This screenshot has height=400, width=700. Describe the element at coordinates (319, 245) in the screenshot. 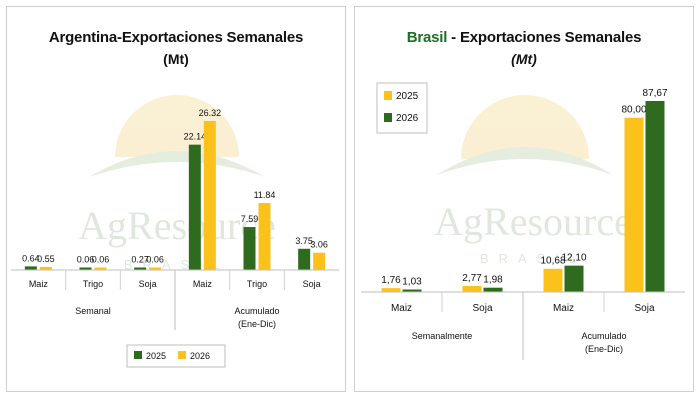

I see `data-label-2026-5: 3.06` at that location.